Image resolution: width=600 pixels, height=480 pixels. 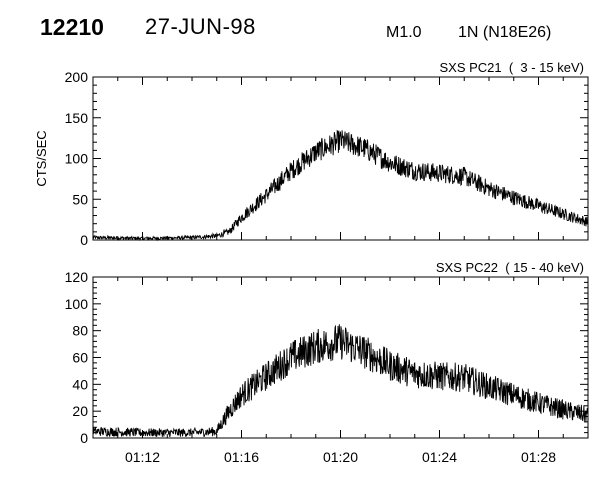 I want to click on x-tick-label: 01:16, so click(x=241, y=457).